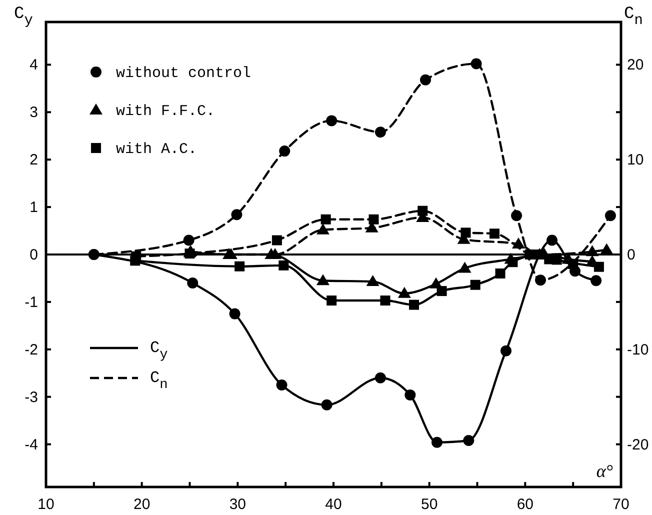  Describe the element at coordinates (34, 255) in the screenshot. I see `y-tick-label: 0` at that location.